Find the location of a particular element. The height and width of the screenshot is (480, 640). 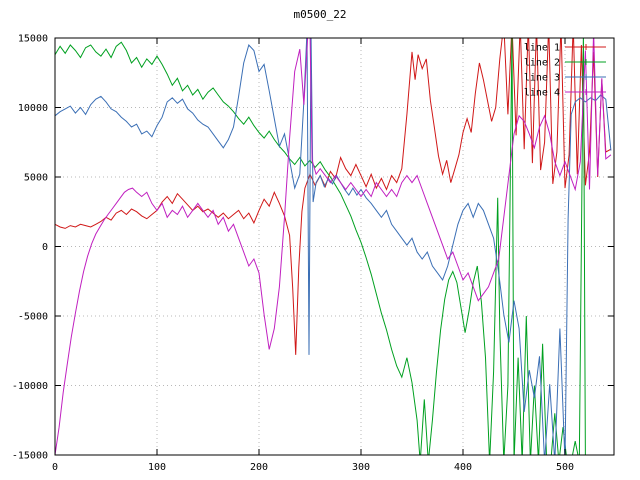

x-tick-label: 100 is located at coordinates (157, 467).